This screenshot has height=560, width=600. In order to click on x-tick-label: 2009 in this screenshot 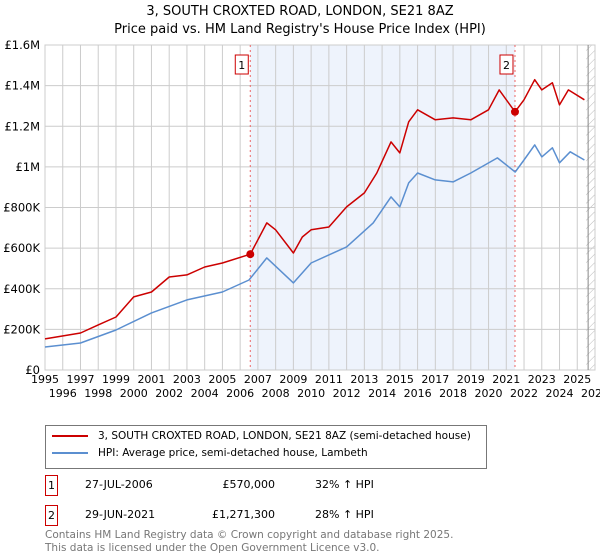, I will do `click(293, 379)`.